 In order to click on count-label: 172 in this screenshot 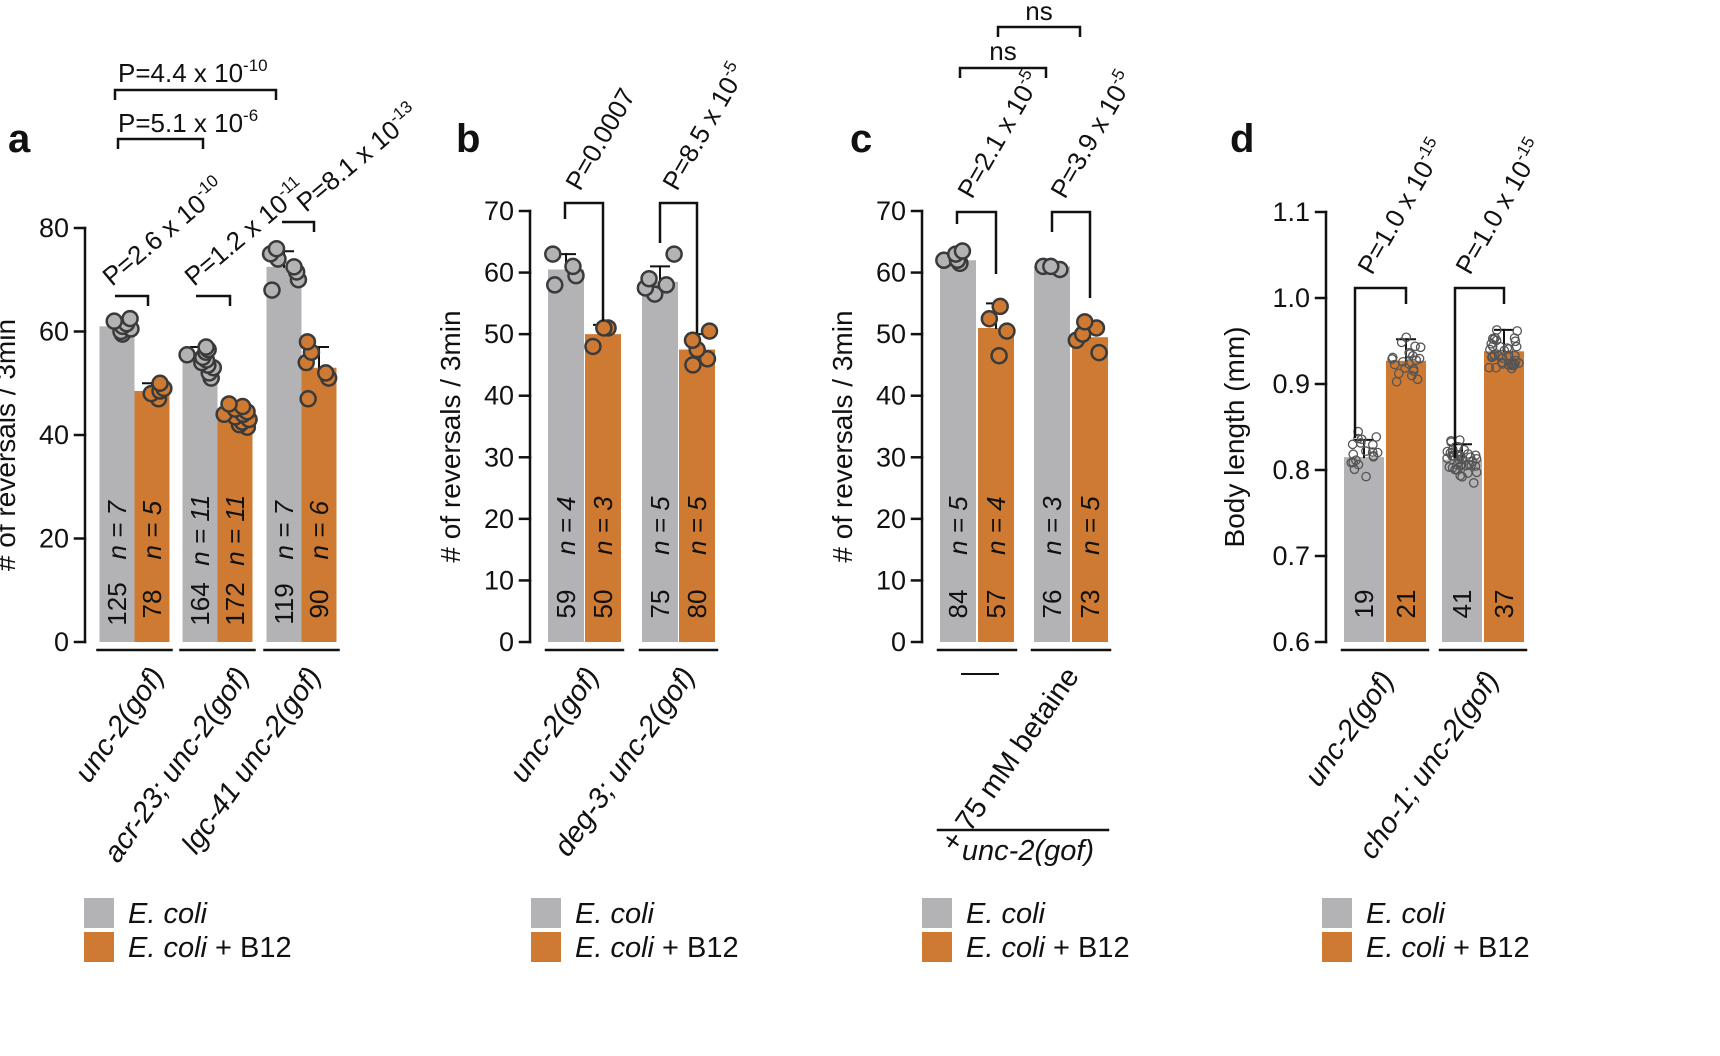, I will do `click(235, 603)`.